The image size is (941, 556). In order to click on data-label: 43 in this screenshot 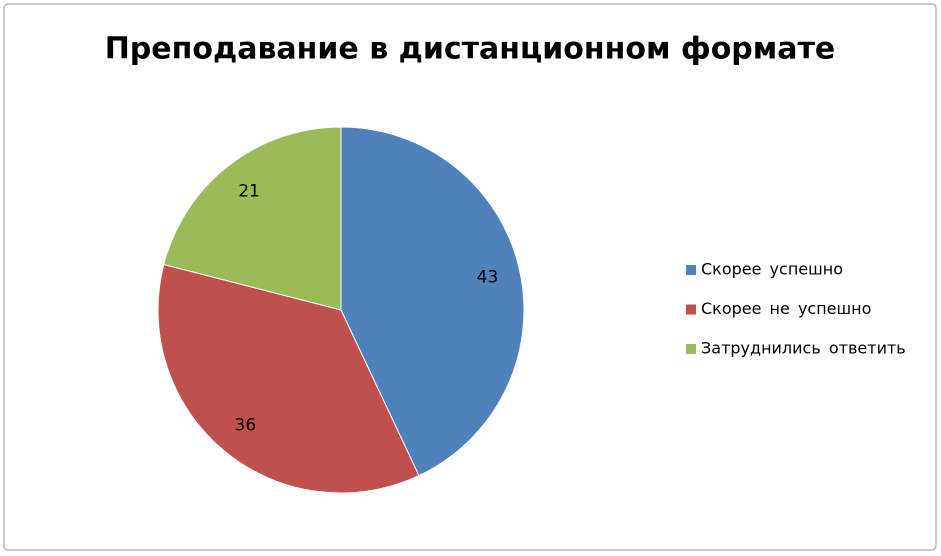, I will do `click(488, 277)`.